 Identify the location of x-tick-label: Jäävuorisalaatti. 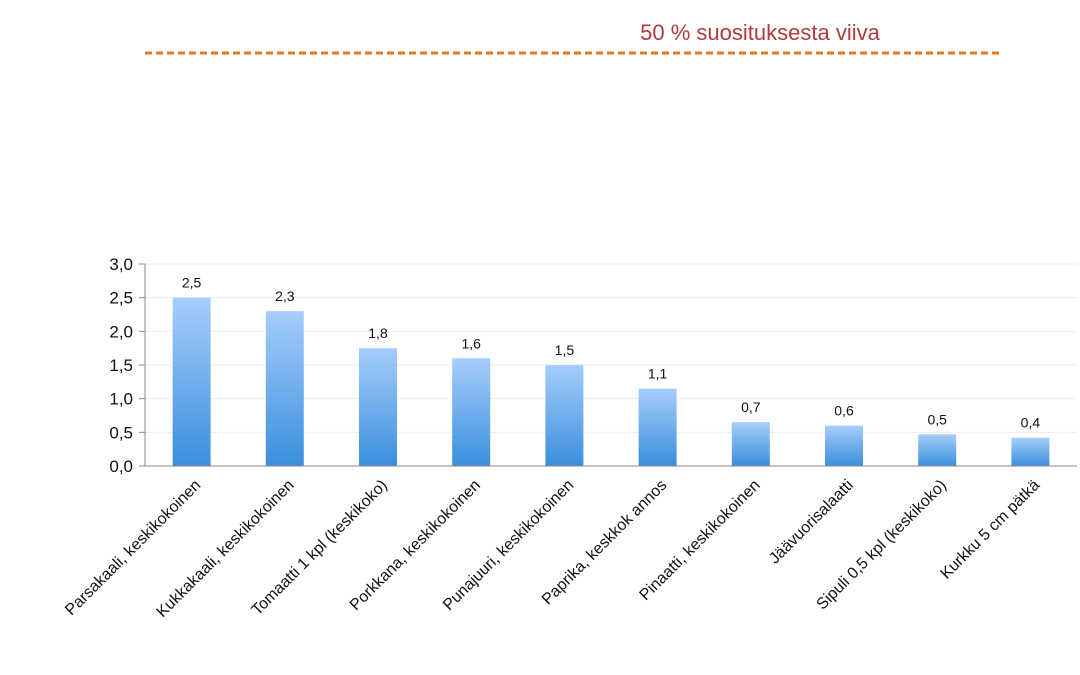
(811, 522).